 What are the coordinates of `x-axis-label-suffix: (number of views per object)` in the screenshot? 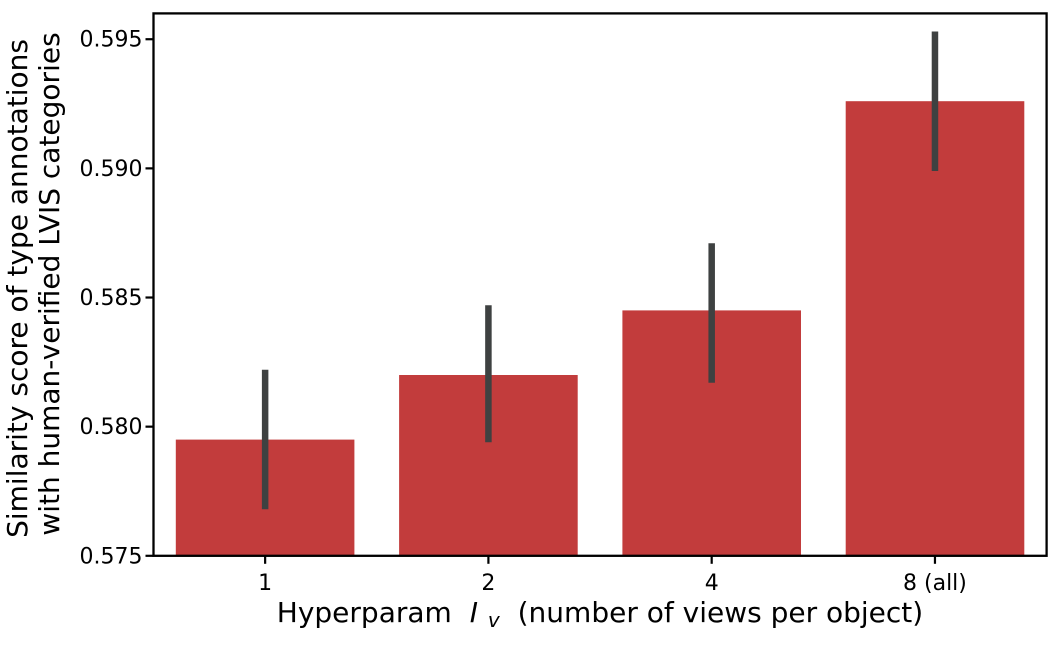 It's located at (721, 612).